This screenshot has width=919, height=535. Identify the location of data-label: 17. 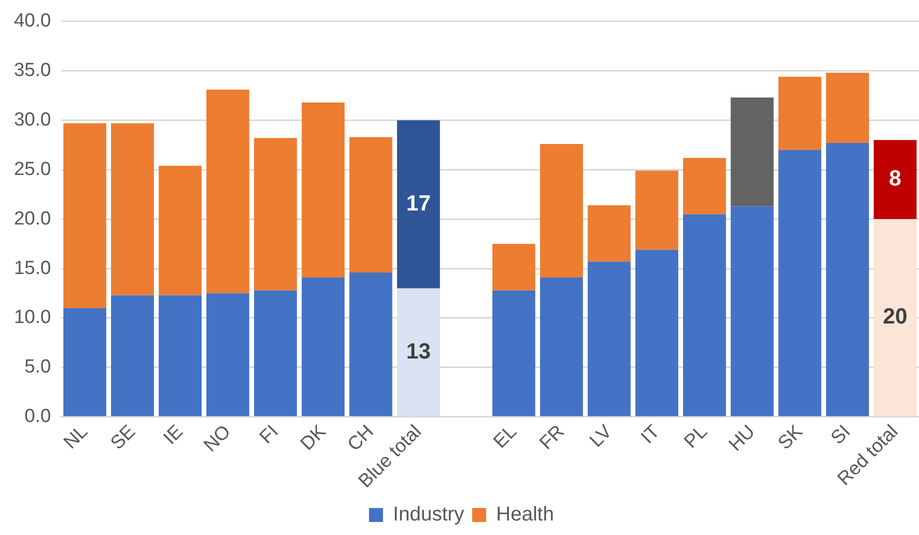
(418, 203).